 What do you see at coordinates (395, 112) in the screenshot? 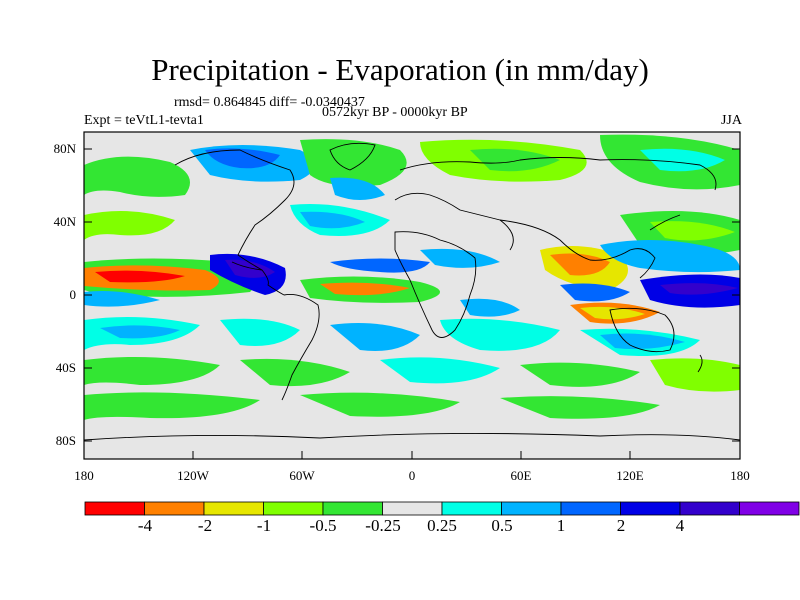
I see `period-line: 0572kyr BP - 0000kyr BP` at bounding box center [395, 112].